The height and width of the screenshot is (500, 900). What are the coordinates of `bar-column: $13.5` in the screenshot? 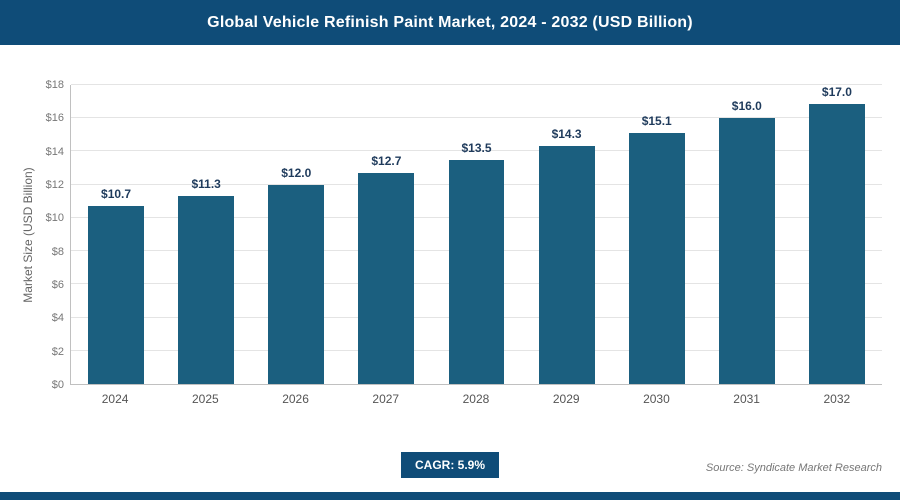 It's located at (476, 234).